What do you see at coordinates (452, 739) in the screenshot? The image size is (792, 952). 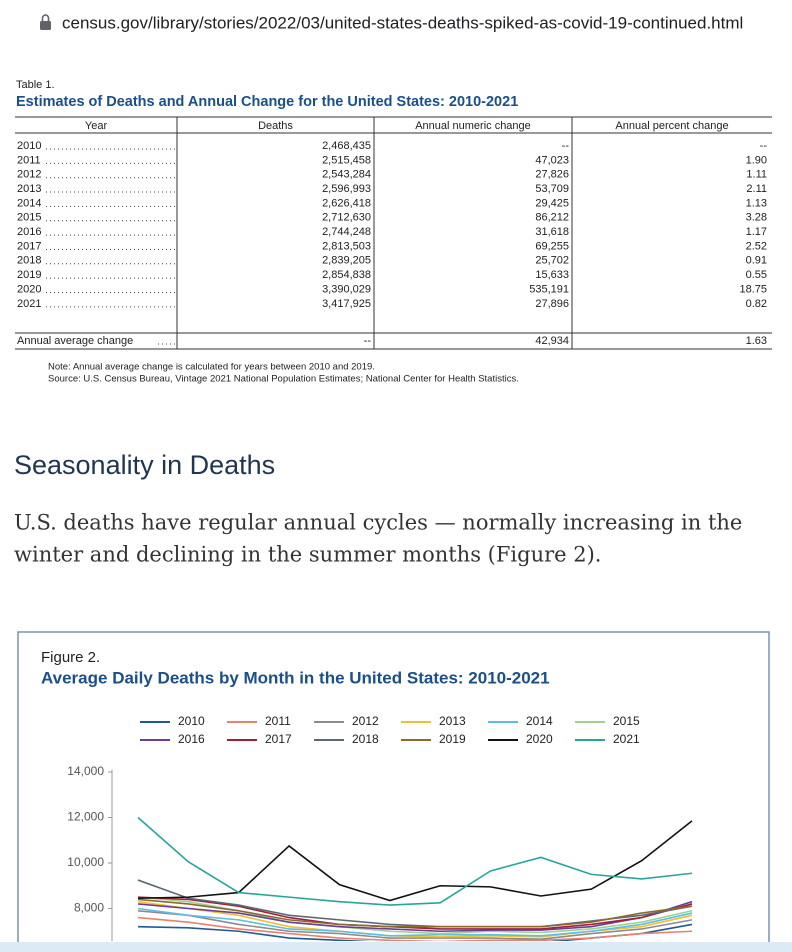 I see `legend-label: 2019` at bounding box center [452, 739].